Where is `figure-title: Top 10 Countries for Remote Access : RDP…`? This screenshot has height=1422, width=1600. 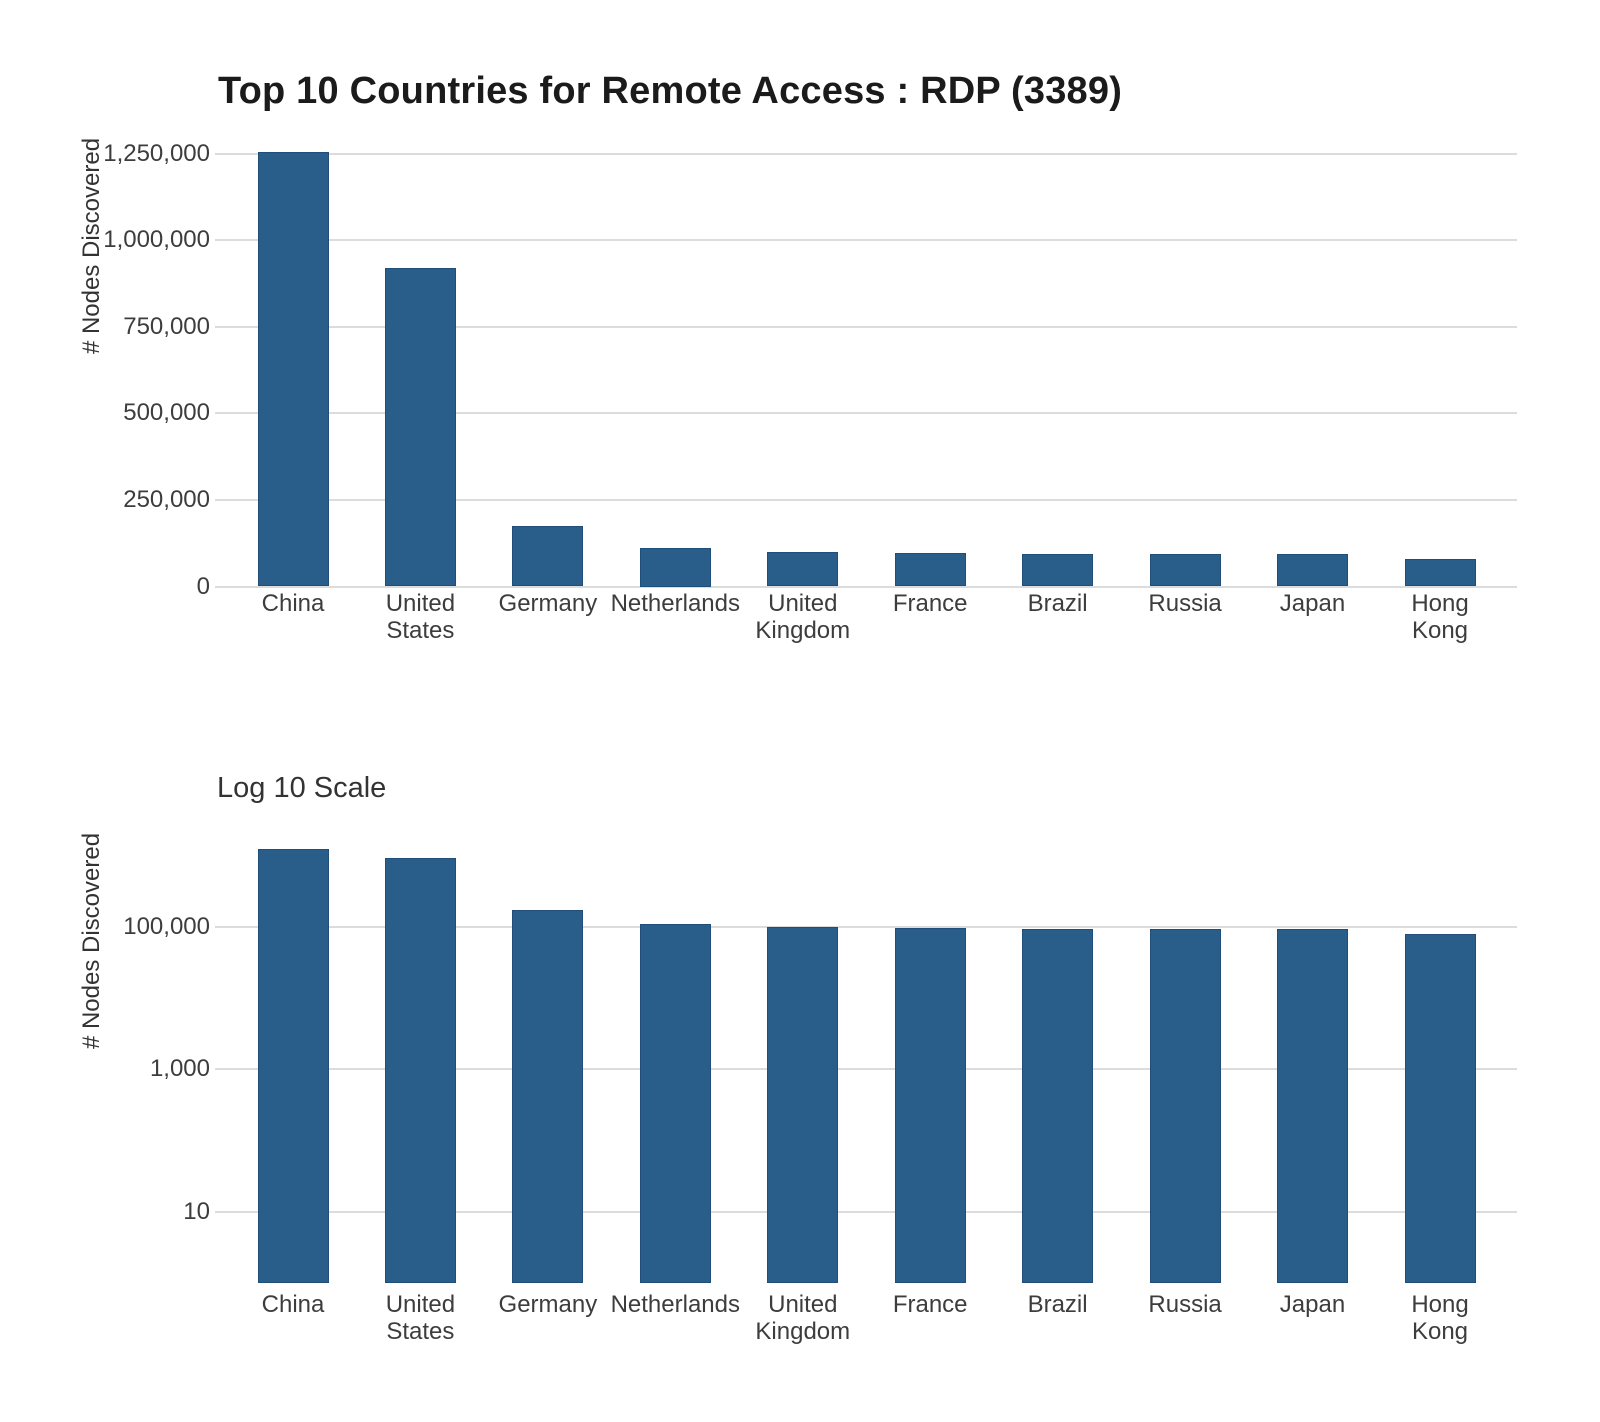 figure-title: Top 10 Countries for Remote Access : RDP… is located at coordinates (670, 91).